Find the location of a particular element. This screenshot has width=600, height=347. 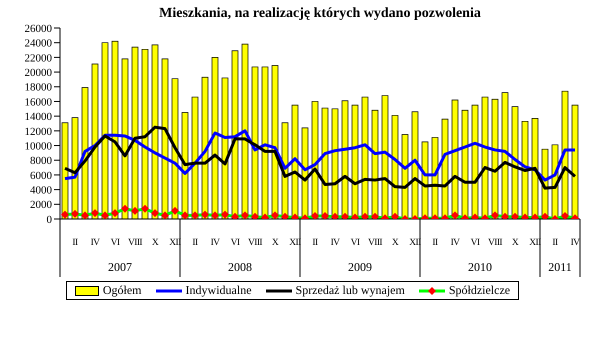

text: 2009 is located at coordinates (360, 267).